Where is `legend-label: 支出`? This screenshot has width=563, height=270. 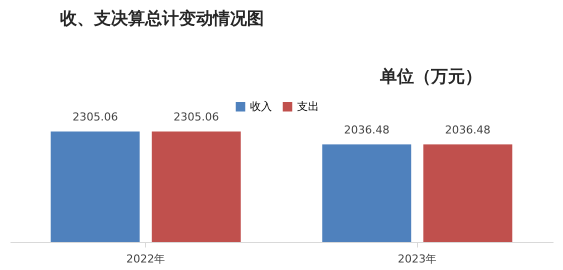
legend-label: 支出 is located at coordinates (308, 106).